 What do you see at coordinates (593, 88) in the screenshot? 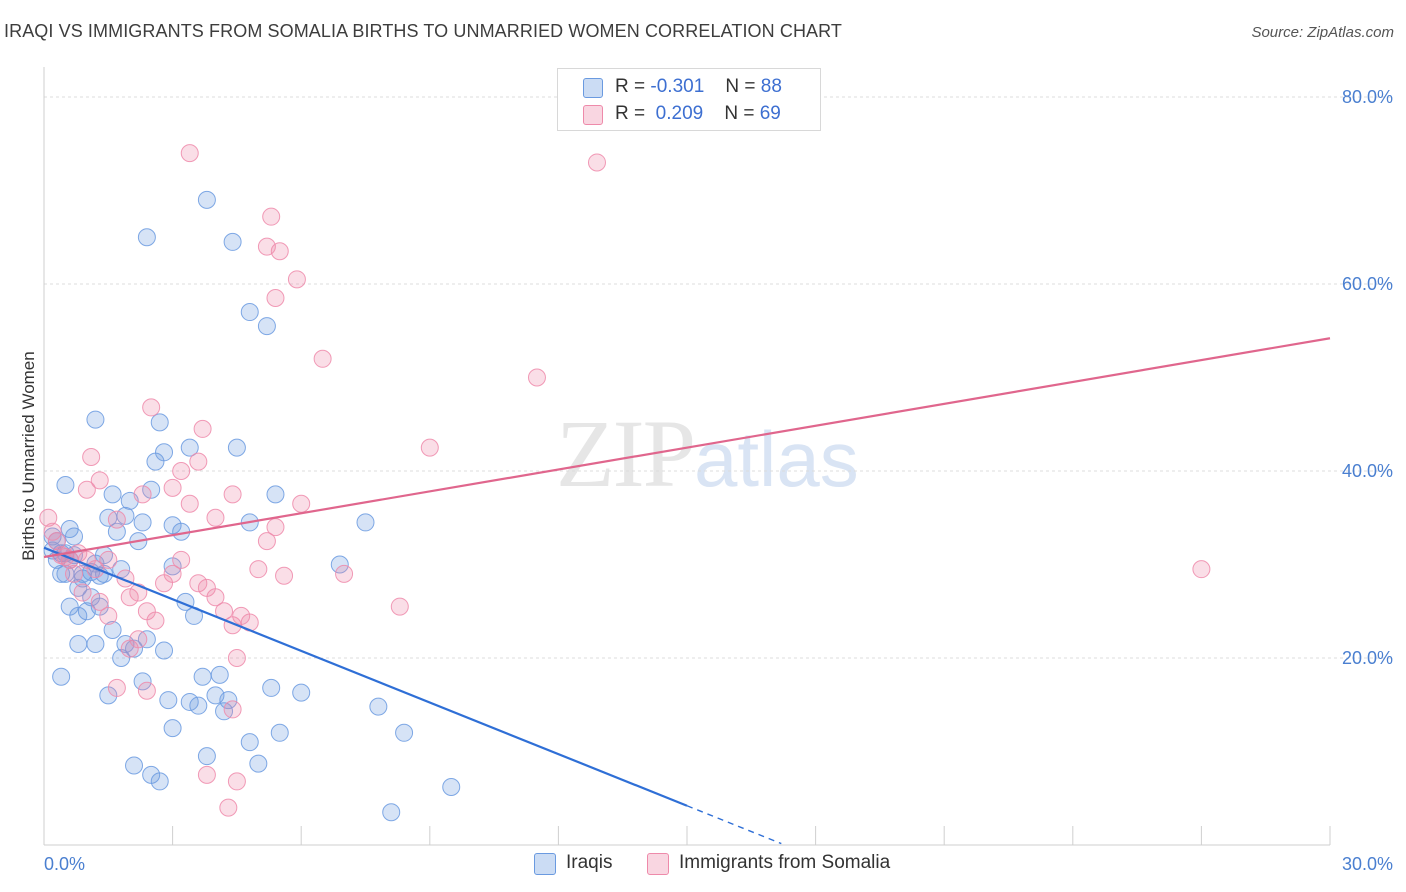
I see `legend-swatch-iraqis` at bounding box center [593, 88].